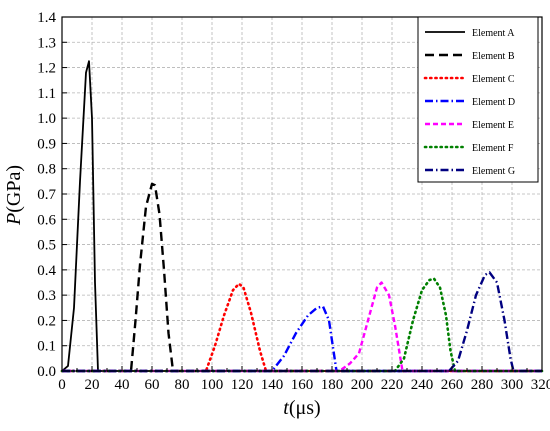 The image size is (550, 431). Describe the element at coordinates (242, 385) in the screenshot. I see `x-tick-label: 120` at that location.